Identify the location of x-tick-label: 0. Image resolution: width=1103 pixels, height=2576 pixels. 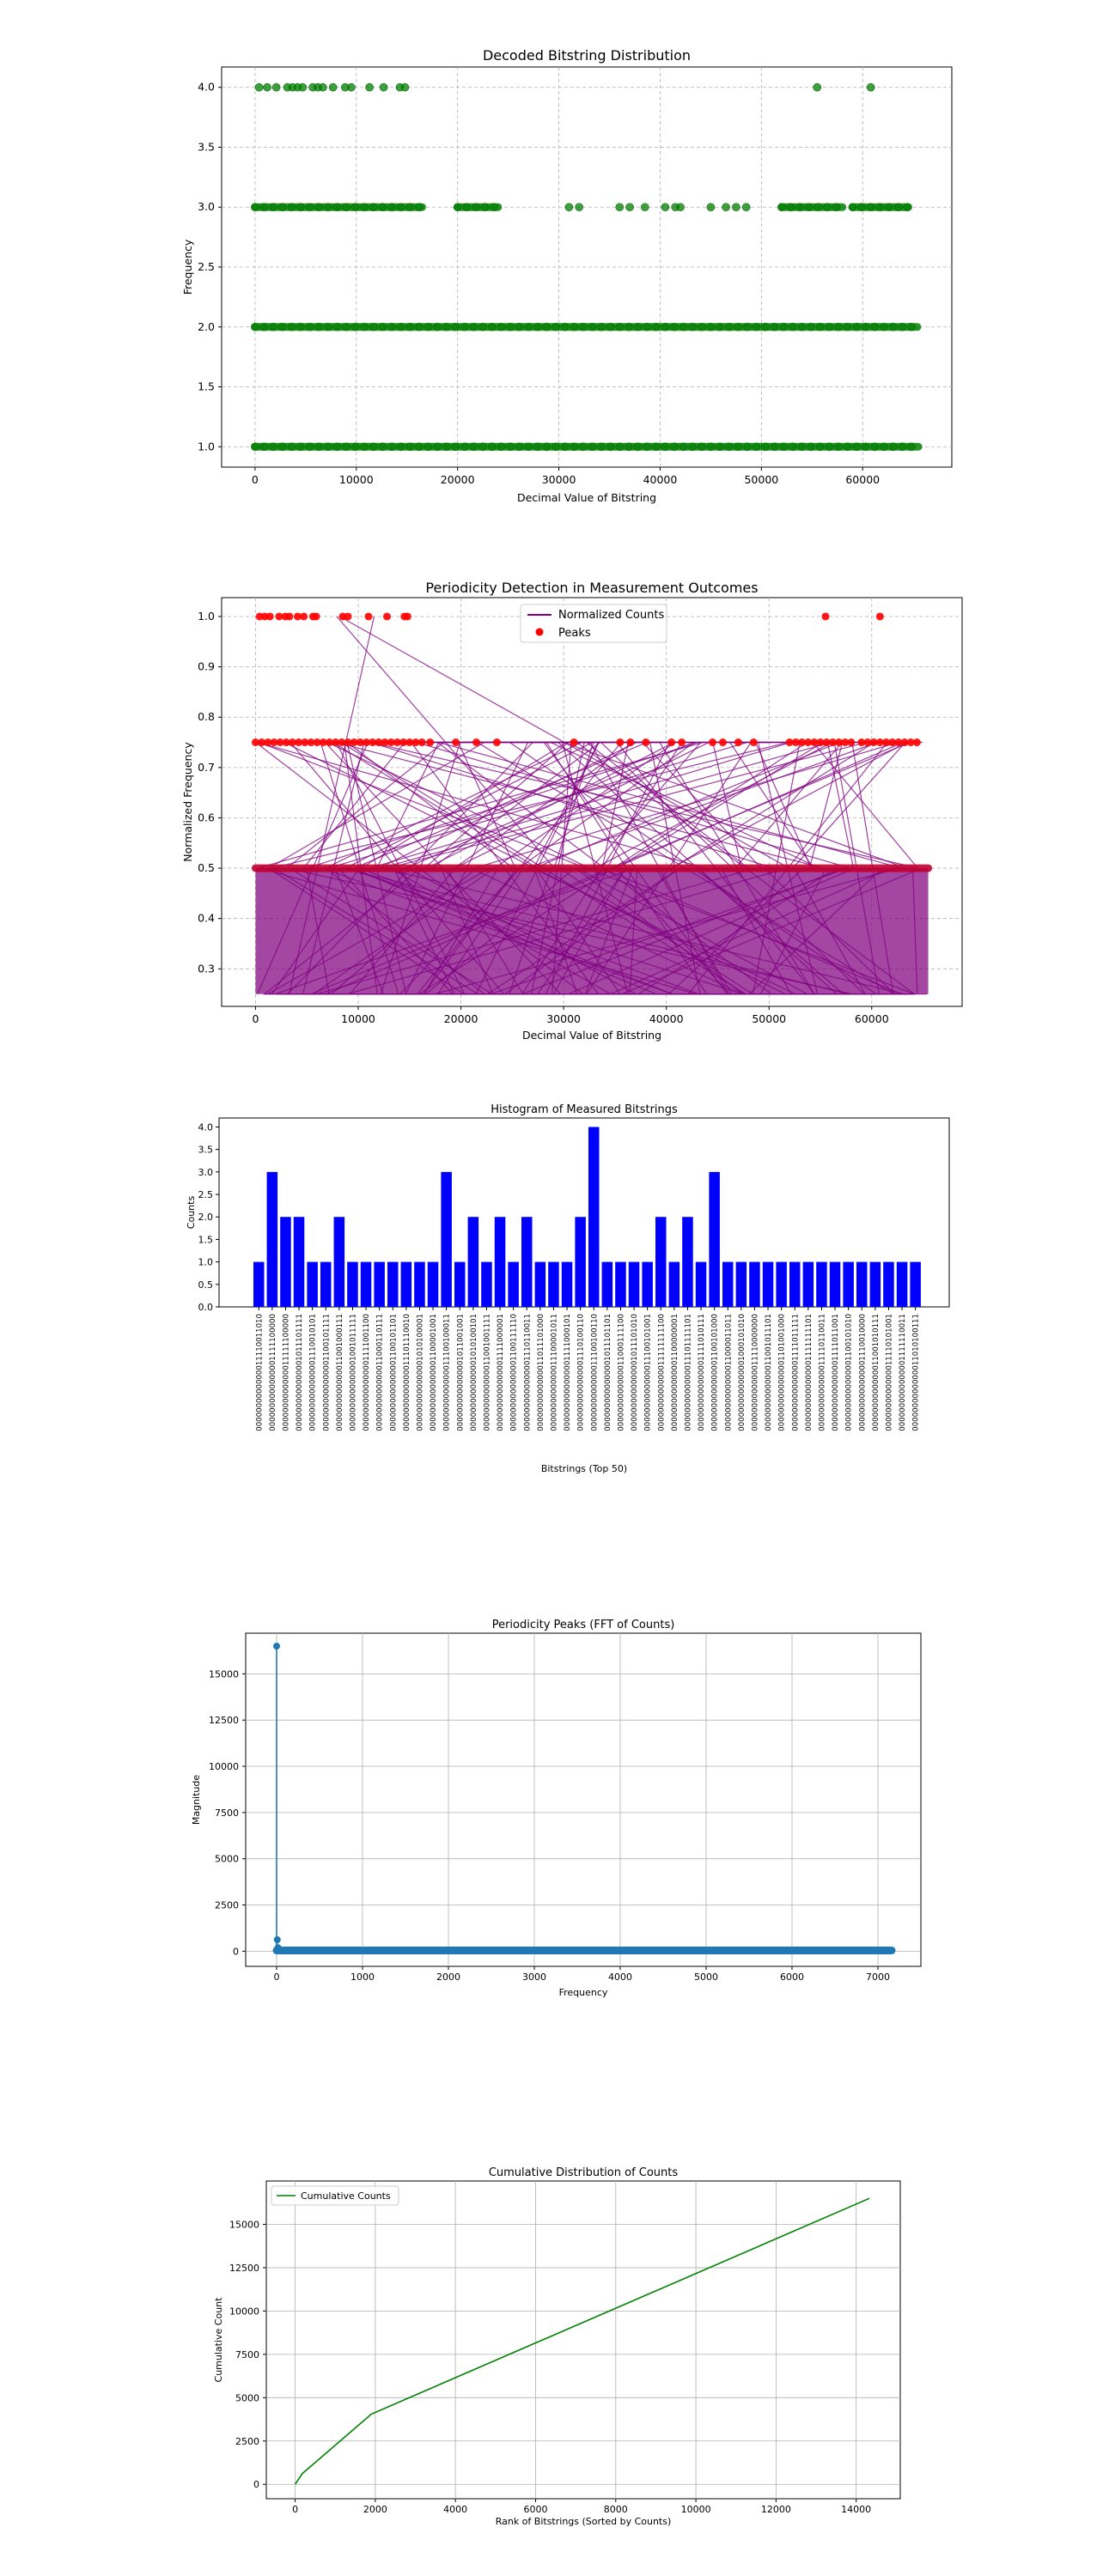
(277, 1977).